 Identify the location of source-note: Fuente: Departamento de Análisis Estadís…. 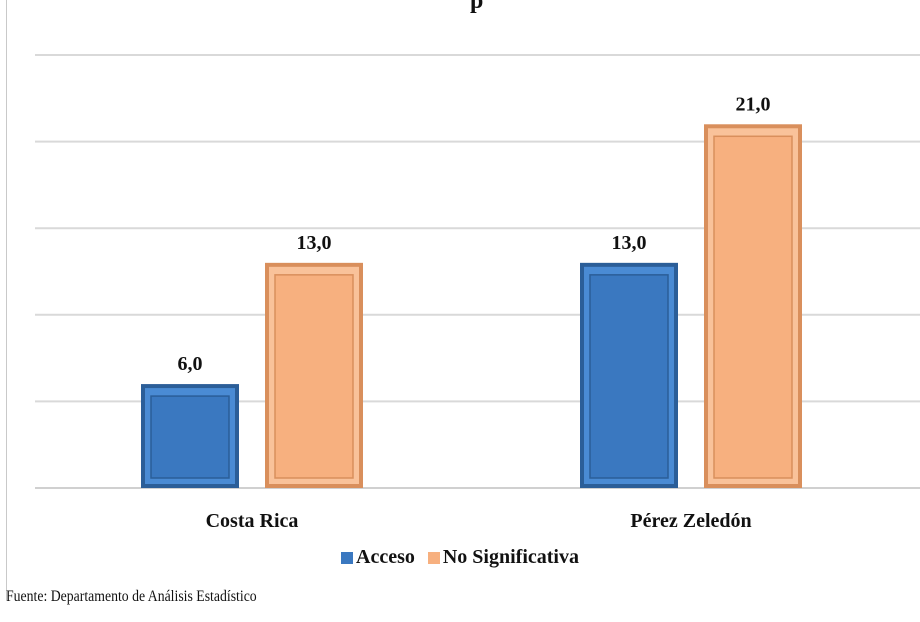
(131, 596).